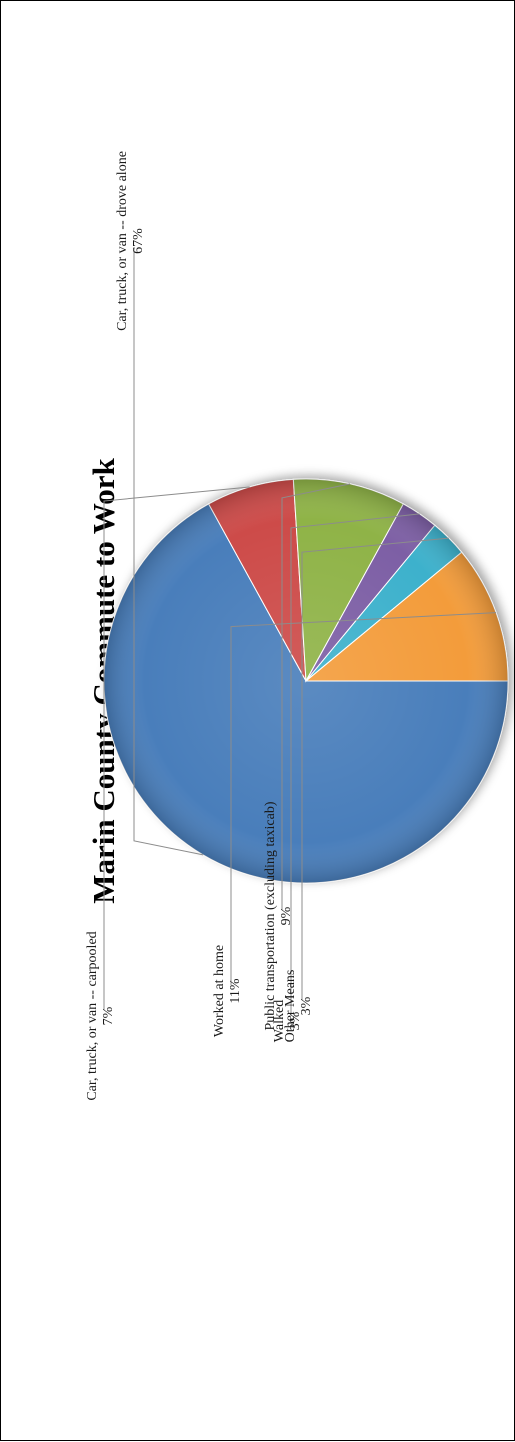 This screenshot has width=515, height=1442. Describe the element at coordinates (235, 990) in the screenshot. I see `data-label-value: 11%` at that location.